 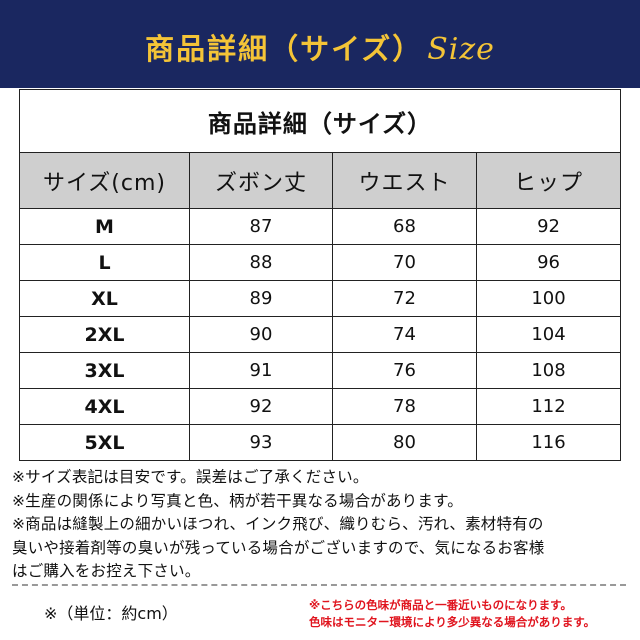 What do you see at coordinates (261, 226) in the screenshot?
I see `inseam-value: 87` at bounding box center [261, 226].